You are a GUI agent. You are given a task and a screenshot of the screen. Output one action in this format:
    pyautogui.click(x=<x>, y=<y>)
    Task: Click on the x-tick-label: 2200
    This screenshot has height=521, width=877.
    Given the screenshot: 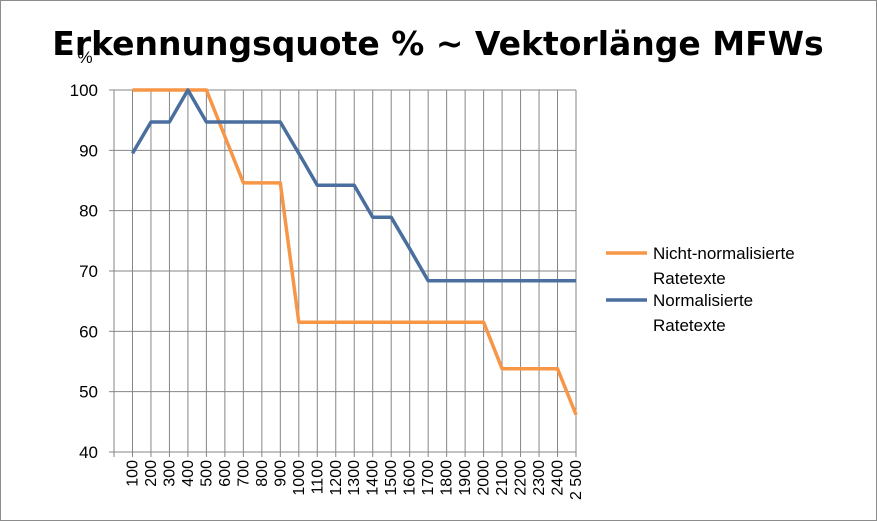 What is the action you would take?
    pyautogui.click(x=521, y=478)
    